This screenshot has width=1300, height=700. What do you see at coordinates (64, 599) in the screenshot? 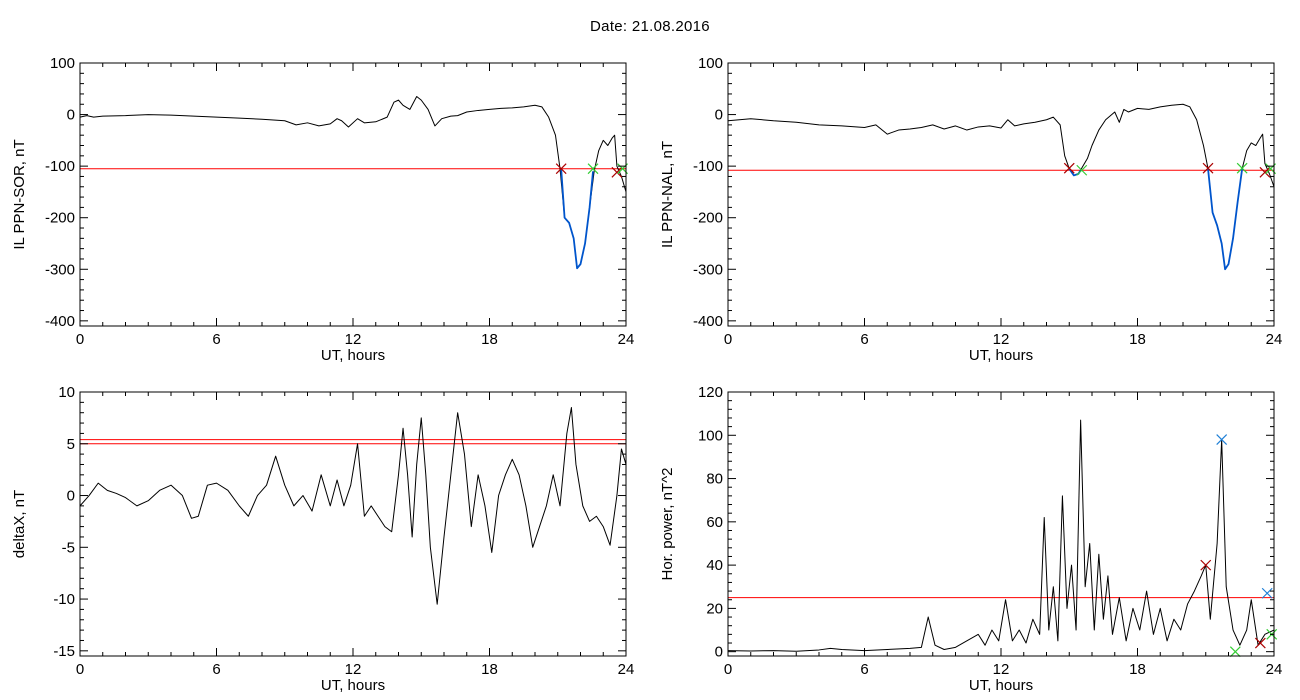
I see `y-tick-label: -10` at bounding box center [64, 599].